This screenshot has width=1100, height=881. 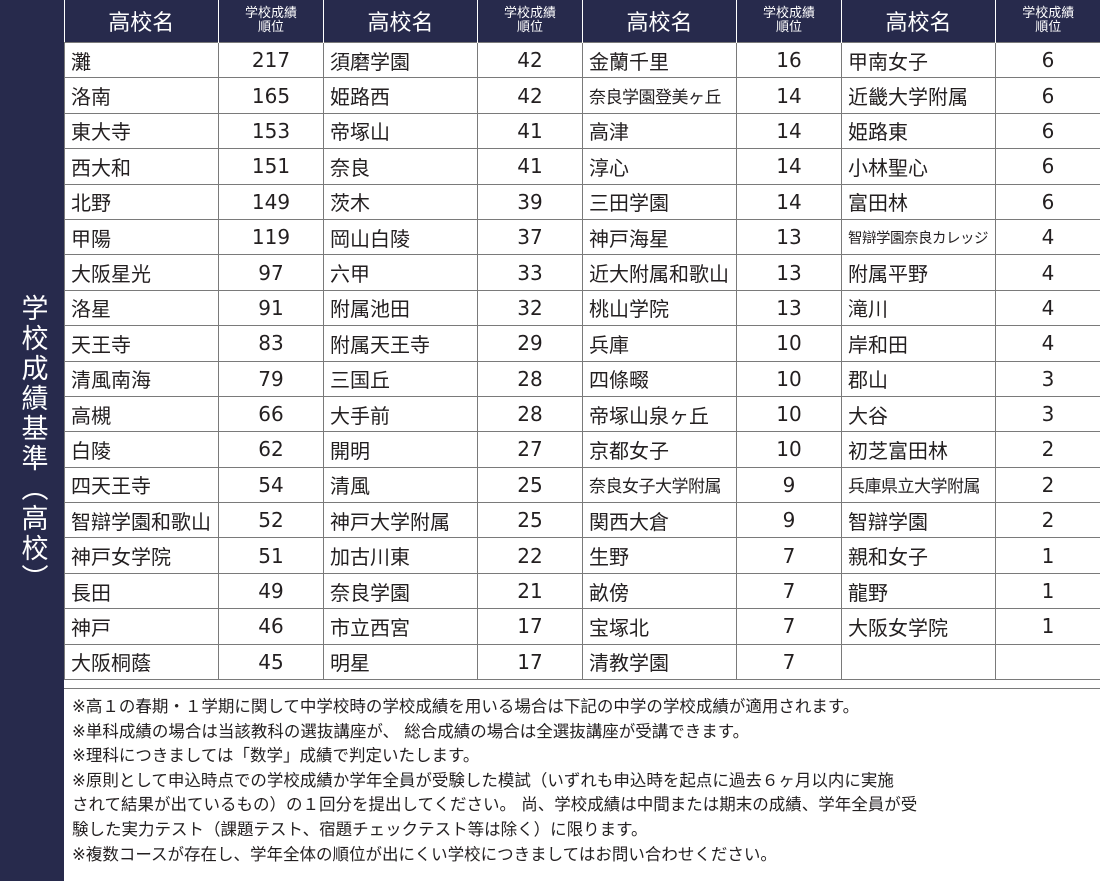 What do you see at coordinates (400, 308) in the screenshot?
I see `school-name-cell: 附属池田` at bounding box center [400, 308].